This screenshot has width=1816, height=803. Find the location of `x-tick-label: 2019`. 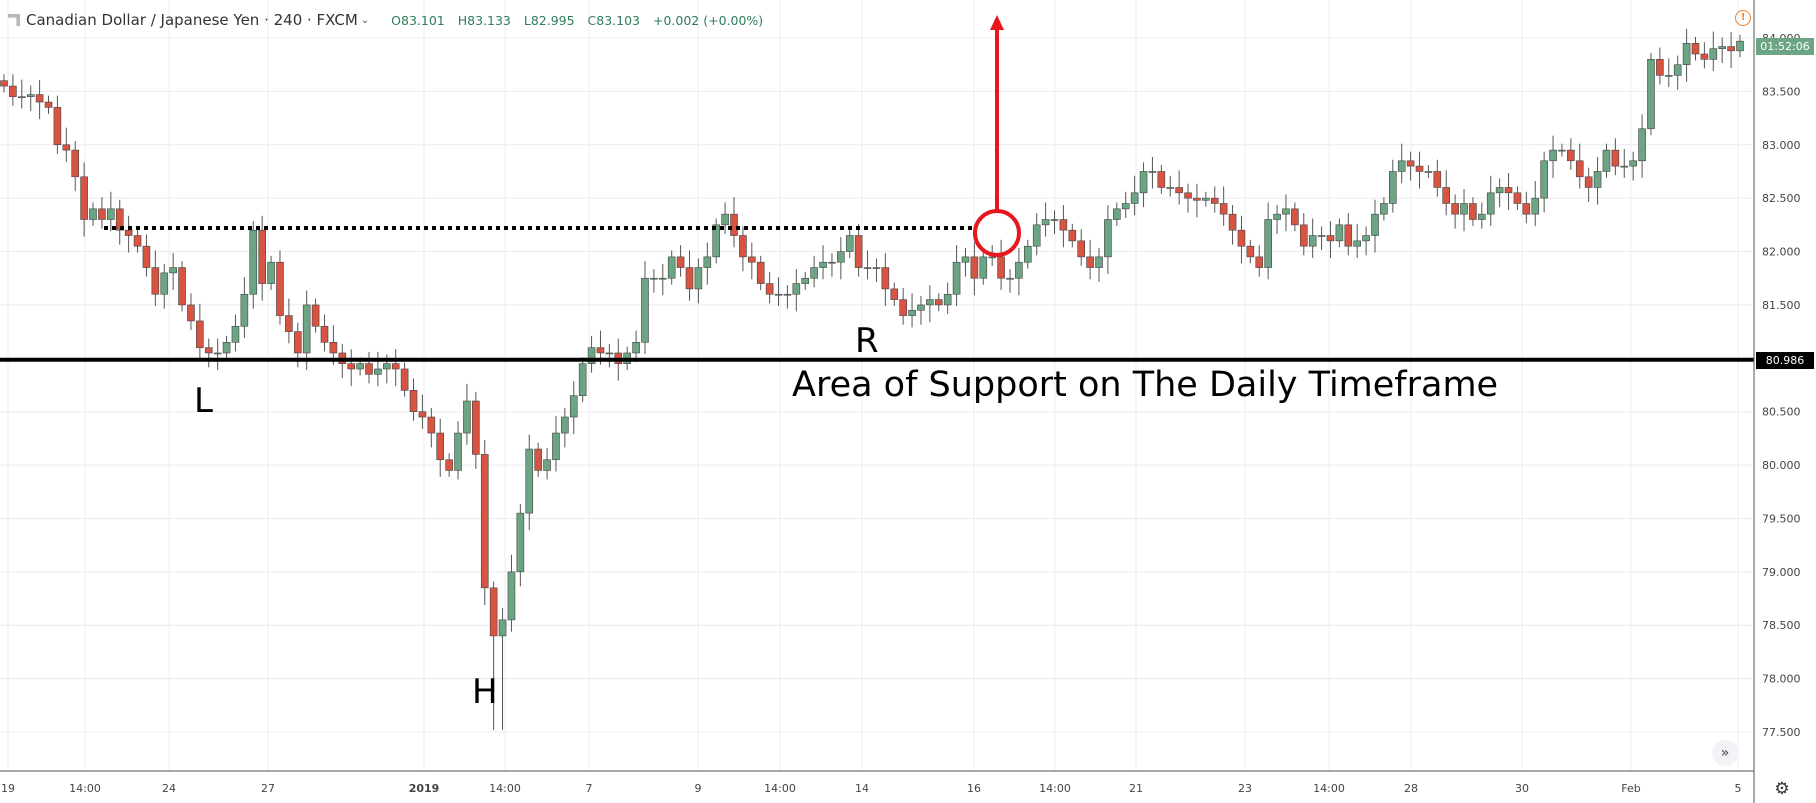

x-tick-label: 2019 is located at coordinates (424, 788).